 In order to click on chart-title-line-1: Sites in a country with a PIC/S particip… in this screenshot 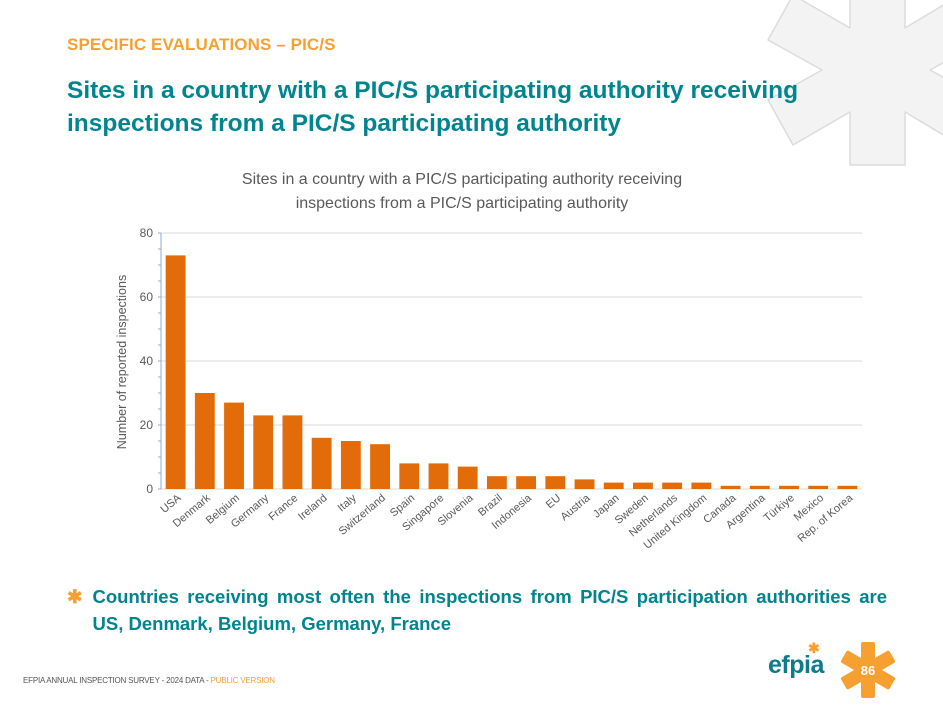, I will do `click(462, 179)`.